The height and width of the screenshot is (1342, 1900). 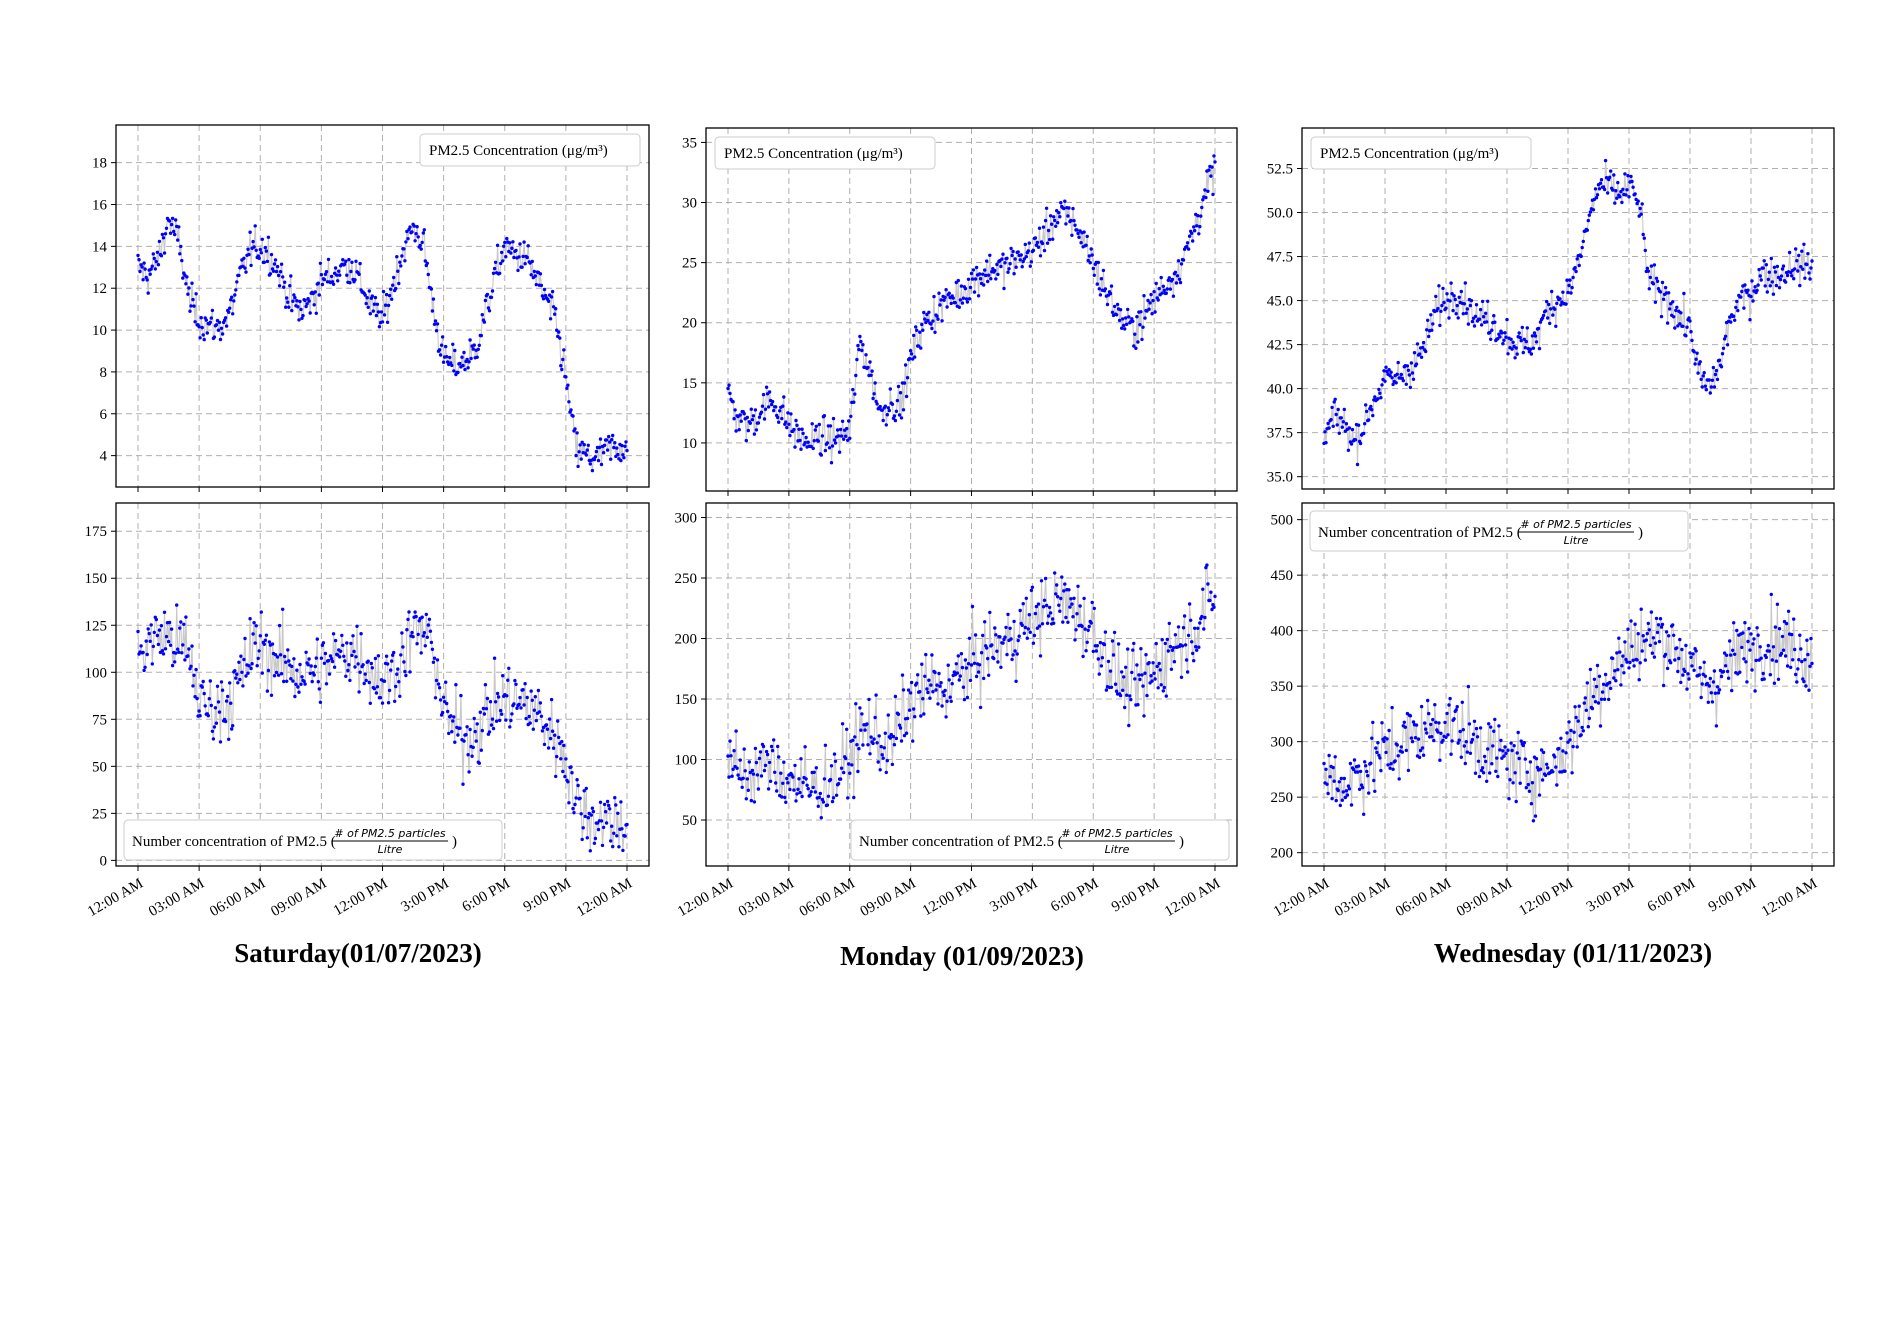 What do you see at coordinates (1789, 898) in the screenshot?
I see `x-tick-label: 12:00 AM` at bounding box center [1789, 898].